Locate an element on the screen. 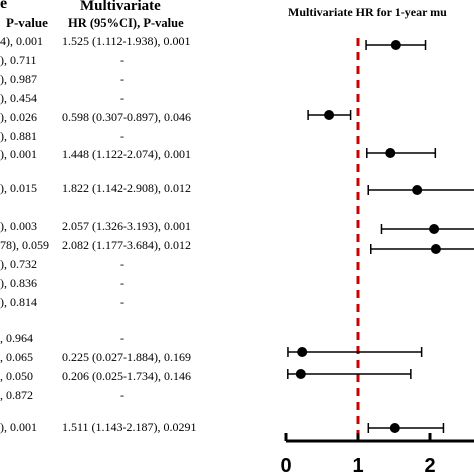  multivariate-title: Multivariate is located at coordinates (120, 7).